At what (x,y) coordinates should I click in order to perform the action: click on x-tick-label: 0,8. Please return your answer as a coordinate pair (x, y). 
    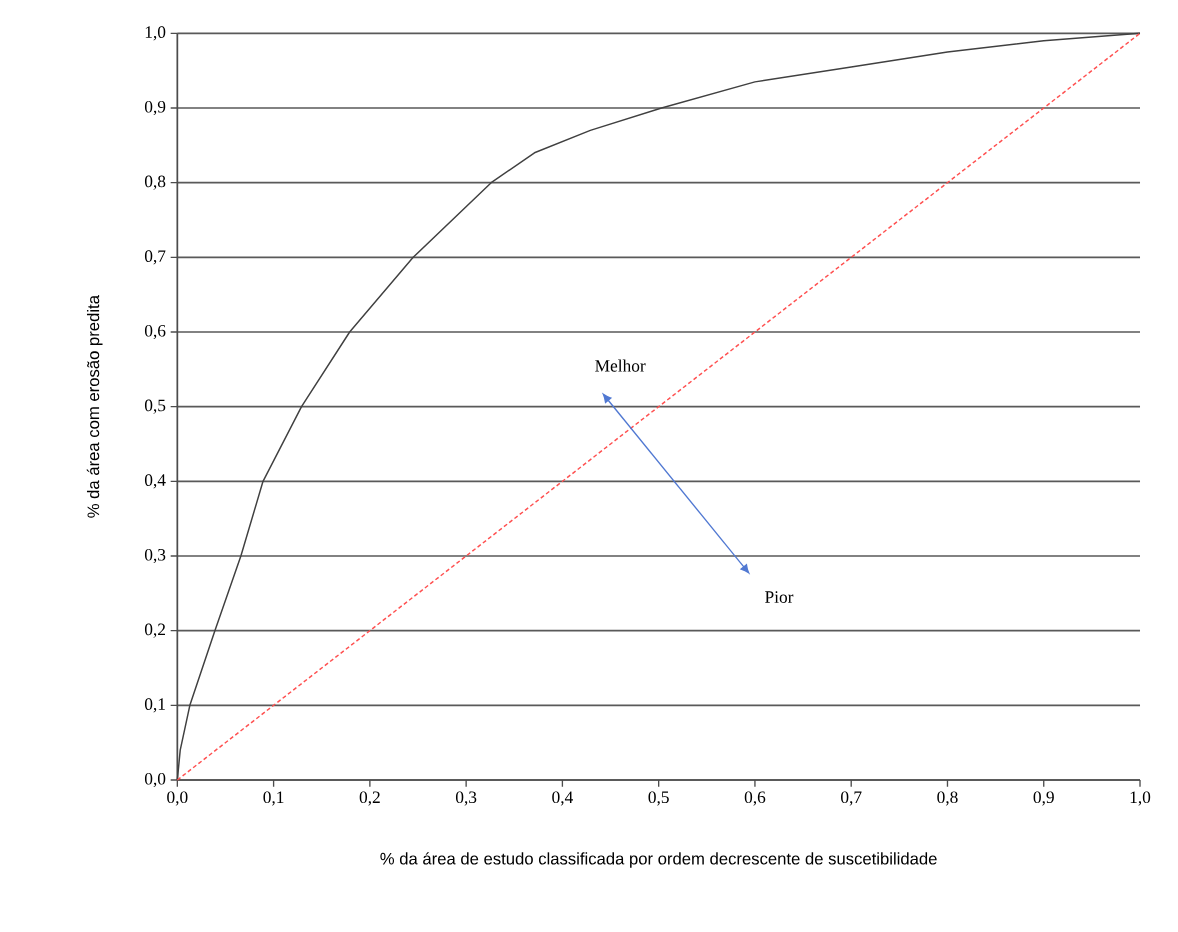
    Looking at the image, I should click on (947, 798).